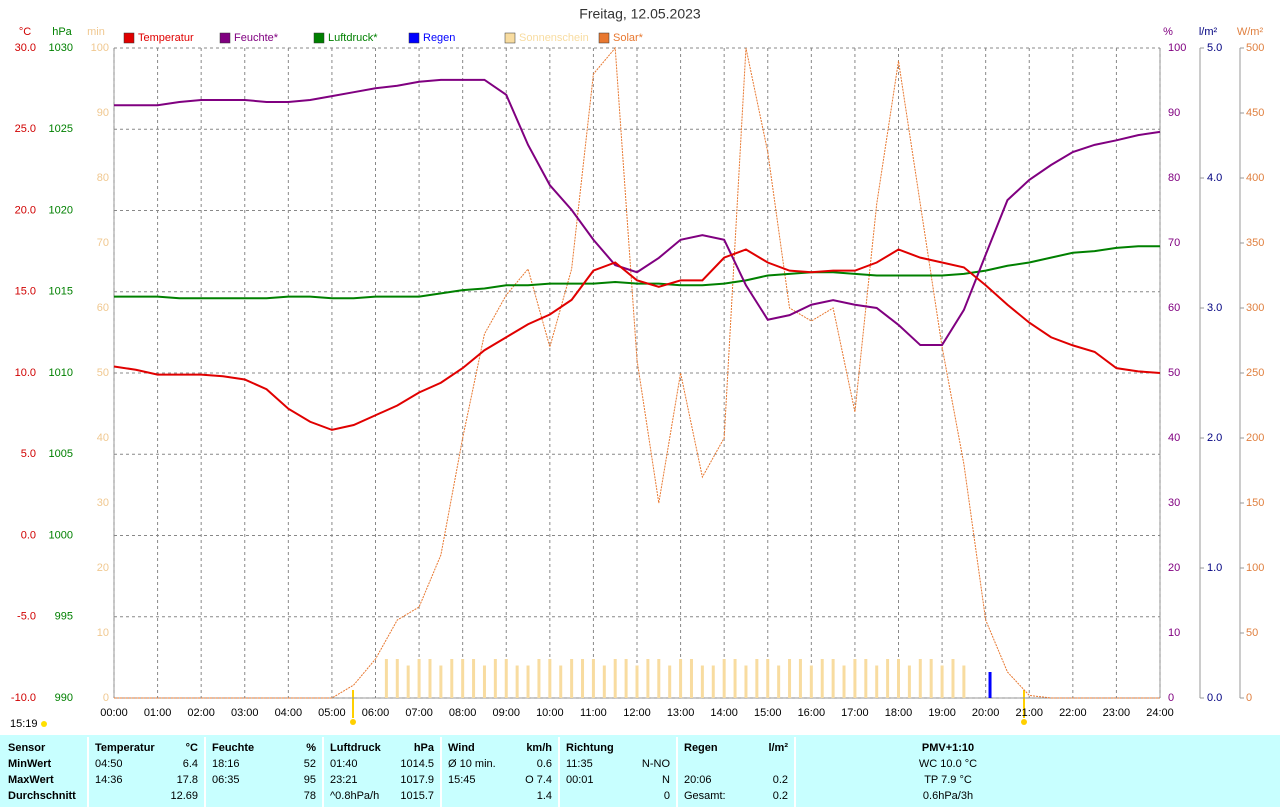  What do you see at coordinates (506, 713) in the screenshot?
I see `x-tick-label: 09:00` at bounding box center [506, 713].